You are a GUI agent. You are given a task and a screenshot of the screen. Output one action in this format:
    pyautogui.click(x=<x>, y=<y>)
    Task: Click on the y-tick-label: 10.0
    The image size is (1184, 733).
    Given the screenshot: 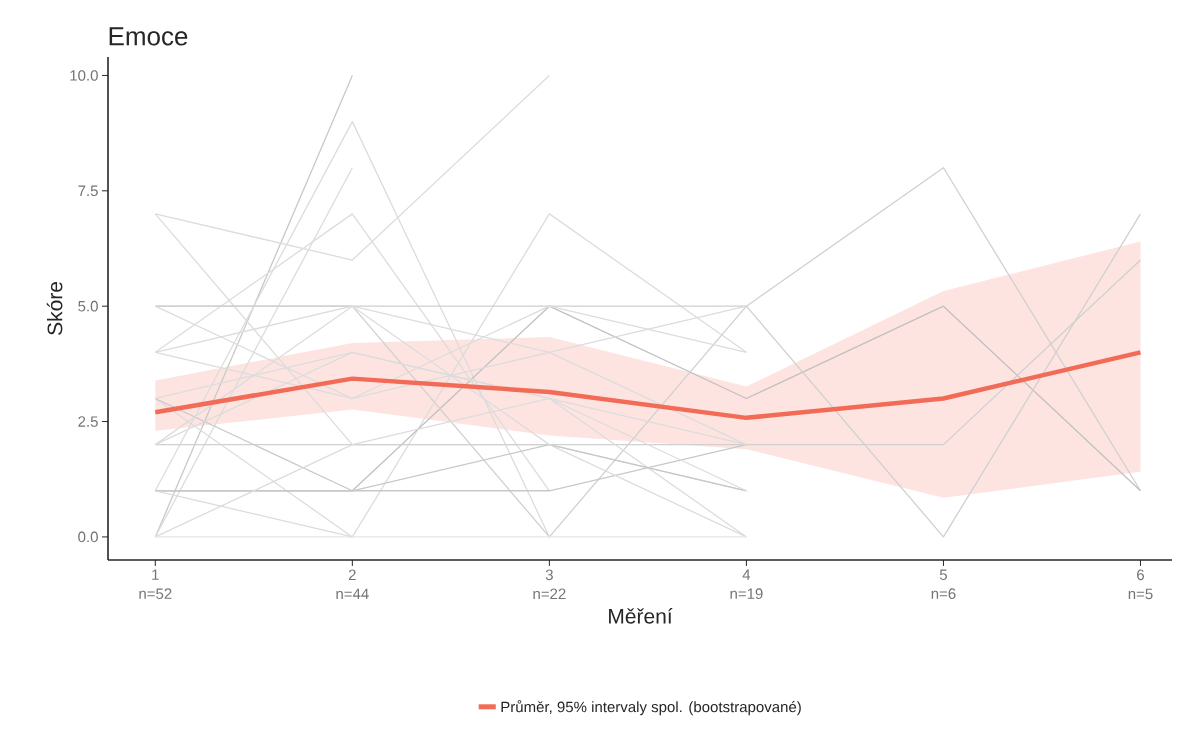 What is the action you would take?
    pyautogui.click(x=84, y=75)
    